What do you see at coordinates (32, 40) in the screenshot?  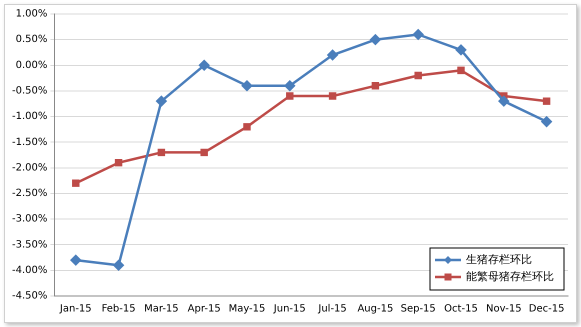 I see `y-tick-label: 0.50%` at bounding box center [32, 40].